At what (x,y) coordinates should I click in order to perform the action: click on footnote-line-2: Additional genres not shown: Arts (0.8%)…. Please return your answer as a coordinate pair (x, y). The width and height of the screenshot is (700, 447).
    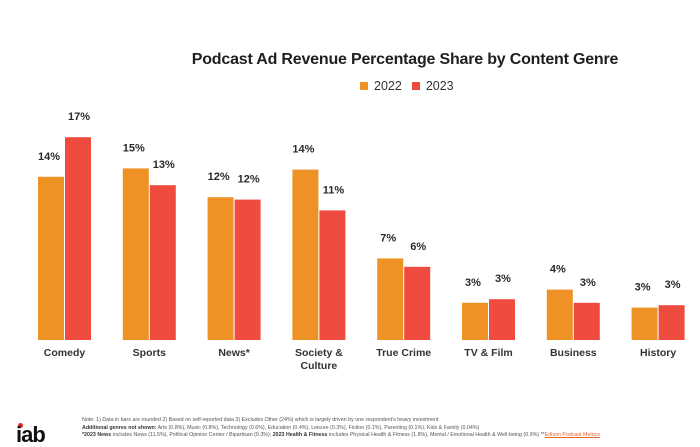
    Looking at the image, I should click on (341, 429).